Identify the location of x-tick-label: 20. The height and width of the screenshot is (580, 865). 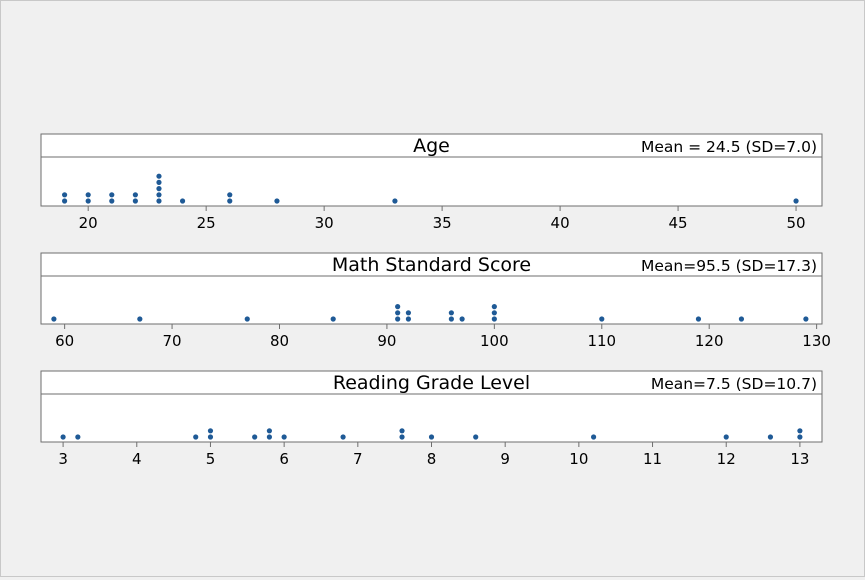
(88, 223).